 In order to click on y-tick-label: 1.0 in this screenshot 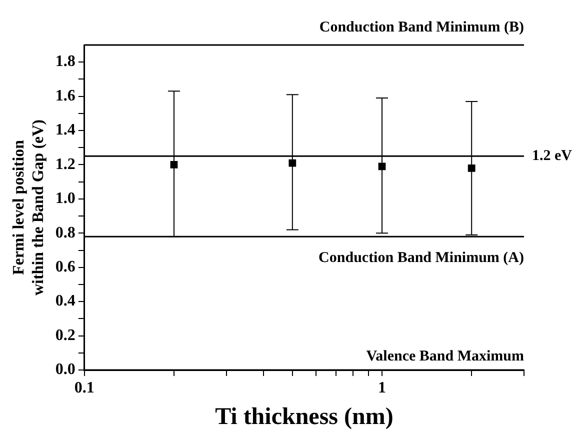, I will do `click(65, 199)`.